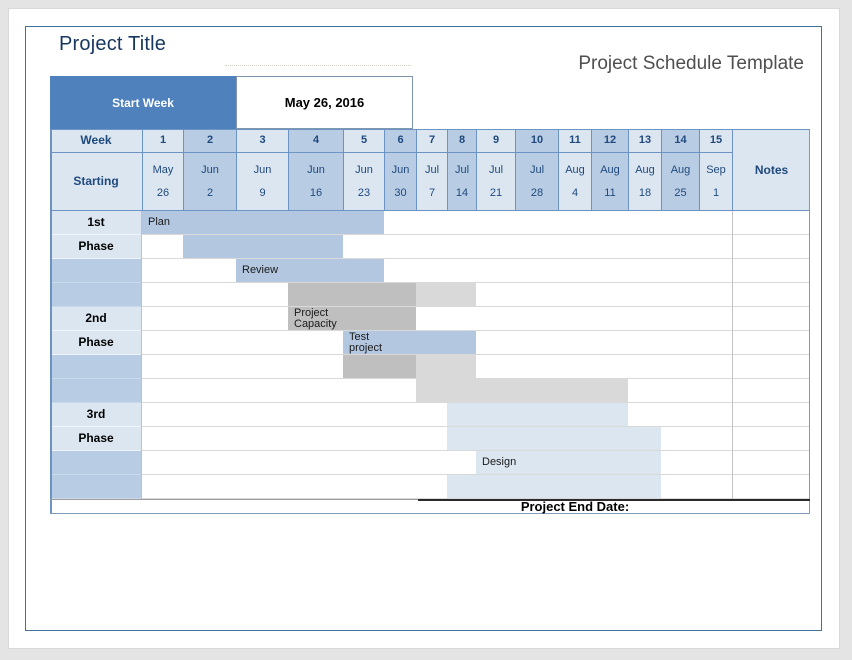 The width and height of the screenshot is (852, 660). I want to click on week-number-cell: 7, so click(431, 141).